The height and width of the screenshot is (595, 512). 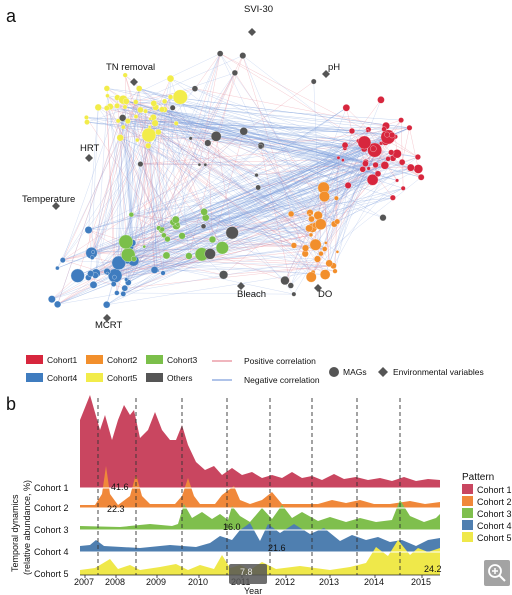 I want to click on env-node-mcrt, so click(x=107, y=318).